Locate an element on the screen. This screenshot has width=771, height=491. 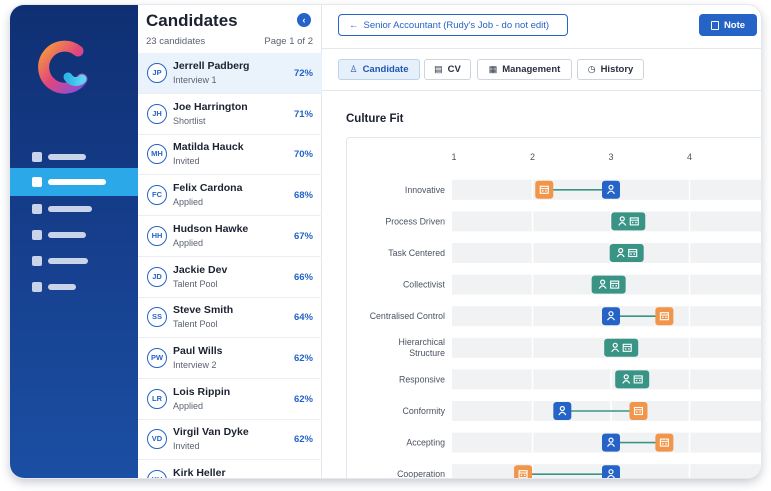
sidebar-item-dashboard is located at coordinates (74, 157).